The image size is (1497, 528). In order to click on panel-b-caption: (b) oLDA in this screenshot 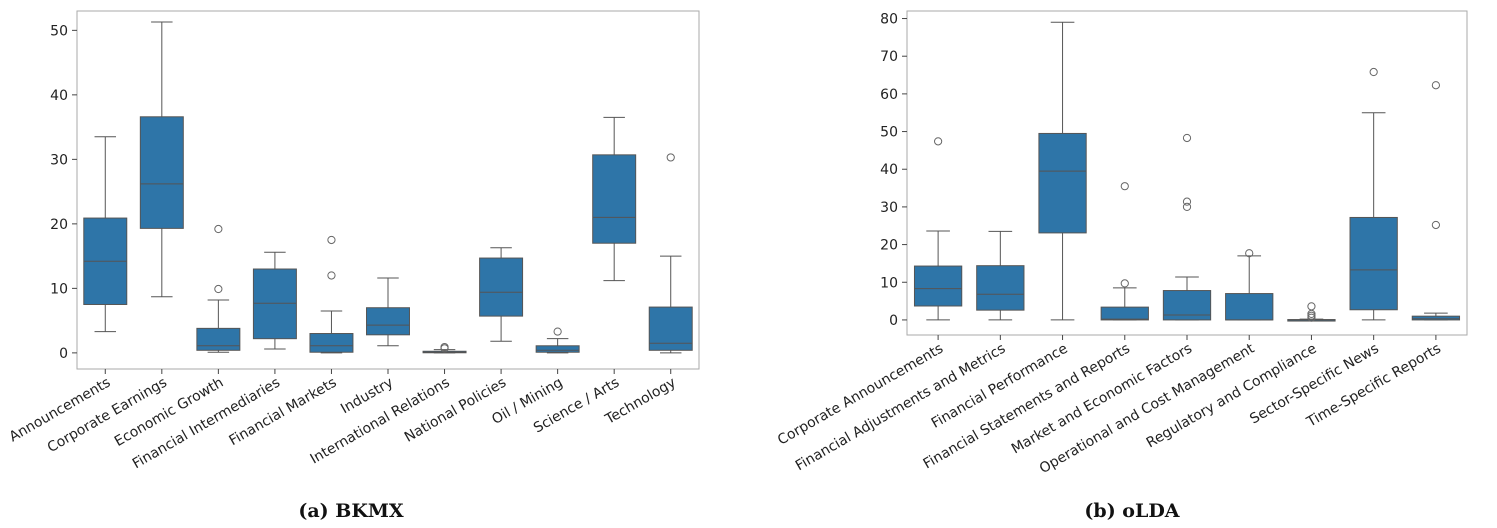, I will do `click(1132, 511)`.